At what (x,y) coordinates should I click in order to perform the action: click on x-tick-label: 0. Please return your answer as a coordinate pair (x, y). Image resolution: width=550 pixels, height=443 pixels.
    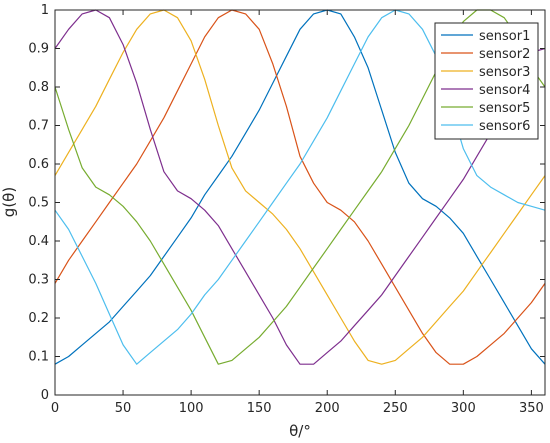
    Looking at the image, I should click on (55, 408).